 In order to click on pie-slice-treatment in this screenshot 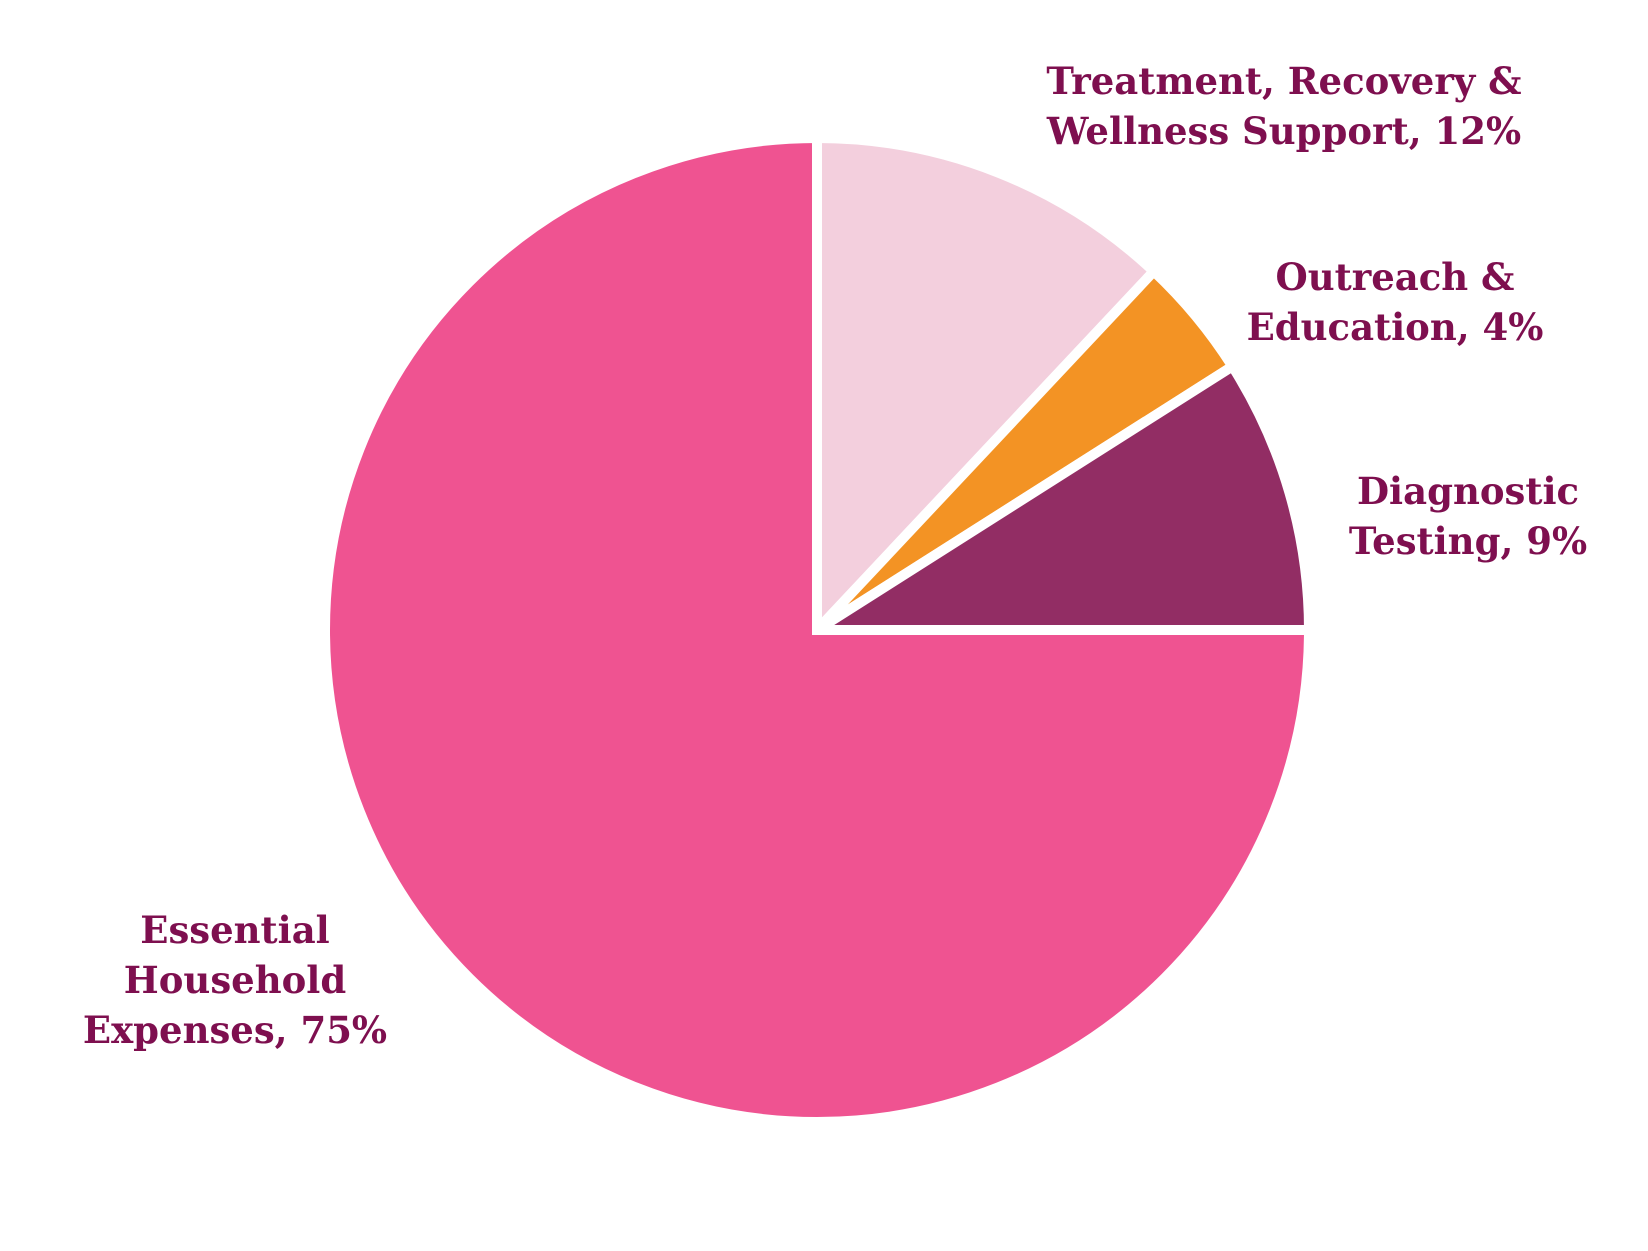, I will do `click(986, 387)`.